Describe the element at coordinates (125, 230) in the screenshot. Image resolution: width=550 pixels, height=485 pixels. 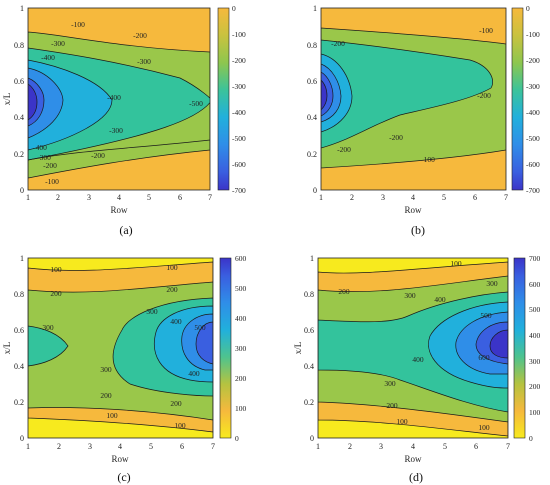
I see `panel-label: (a)` at that location.